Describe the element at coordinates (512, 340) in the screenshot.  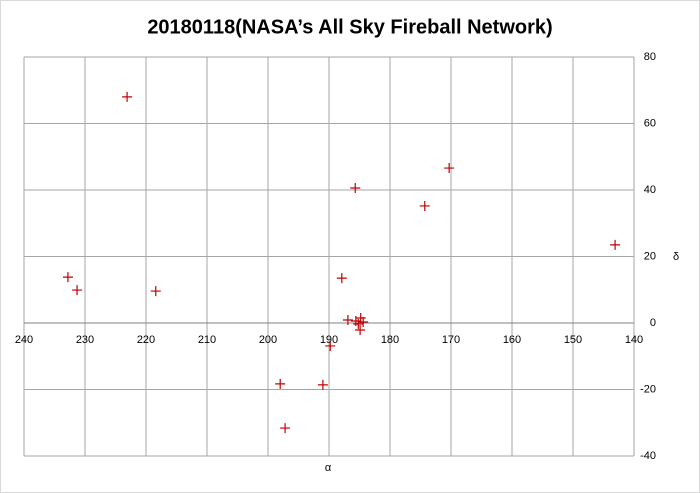
I see `x-tick-label: 160` at that location.